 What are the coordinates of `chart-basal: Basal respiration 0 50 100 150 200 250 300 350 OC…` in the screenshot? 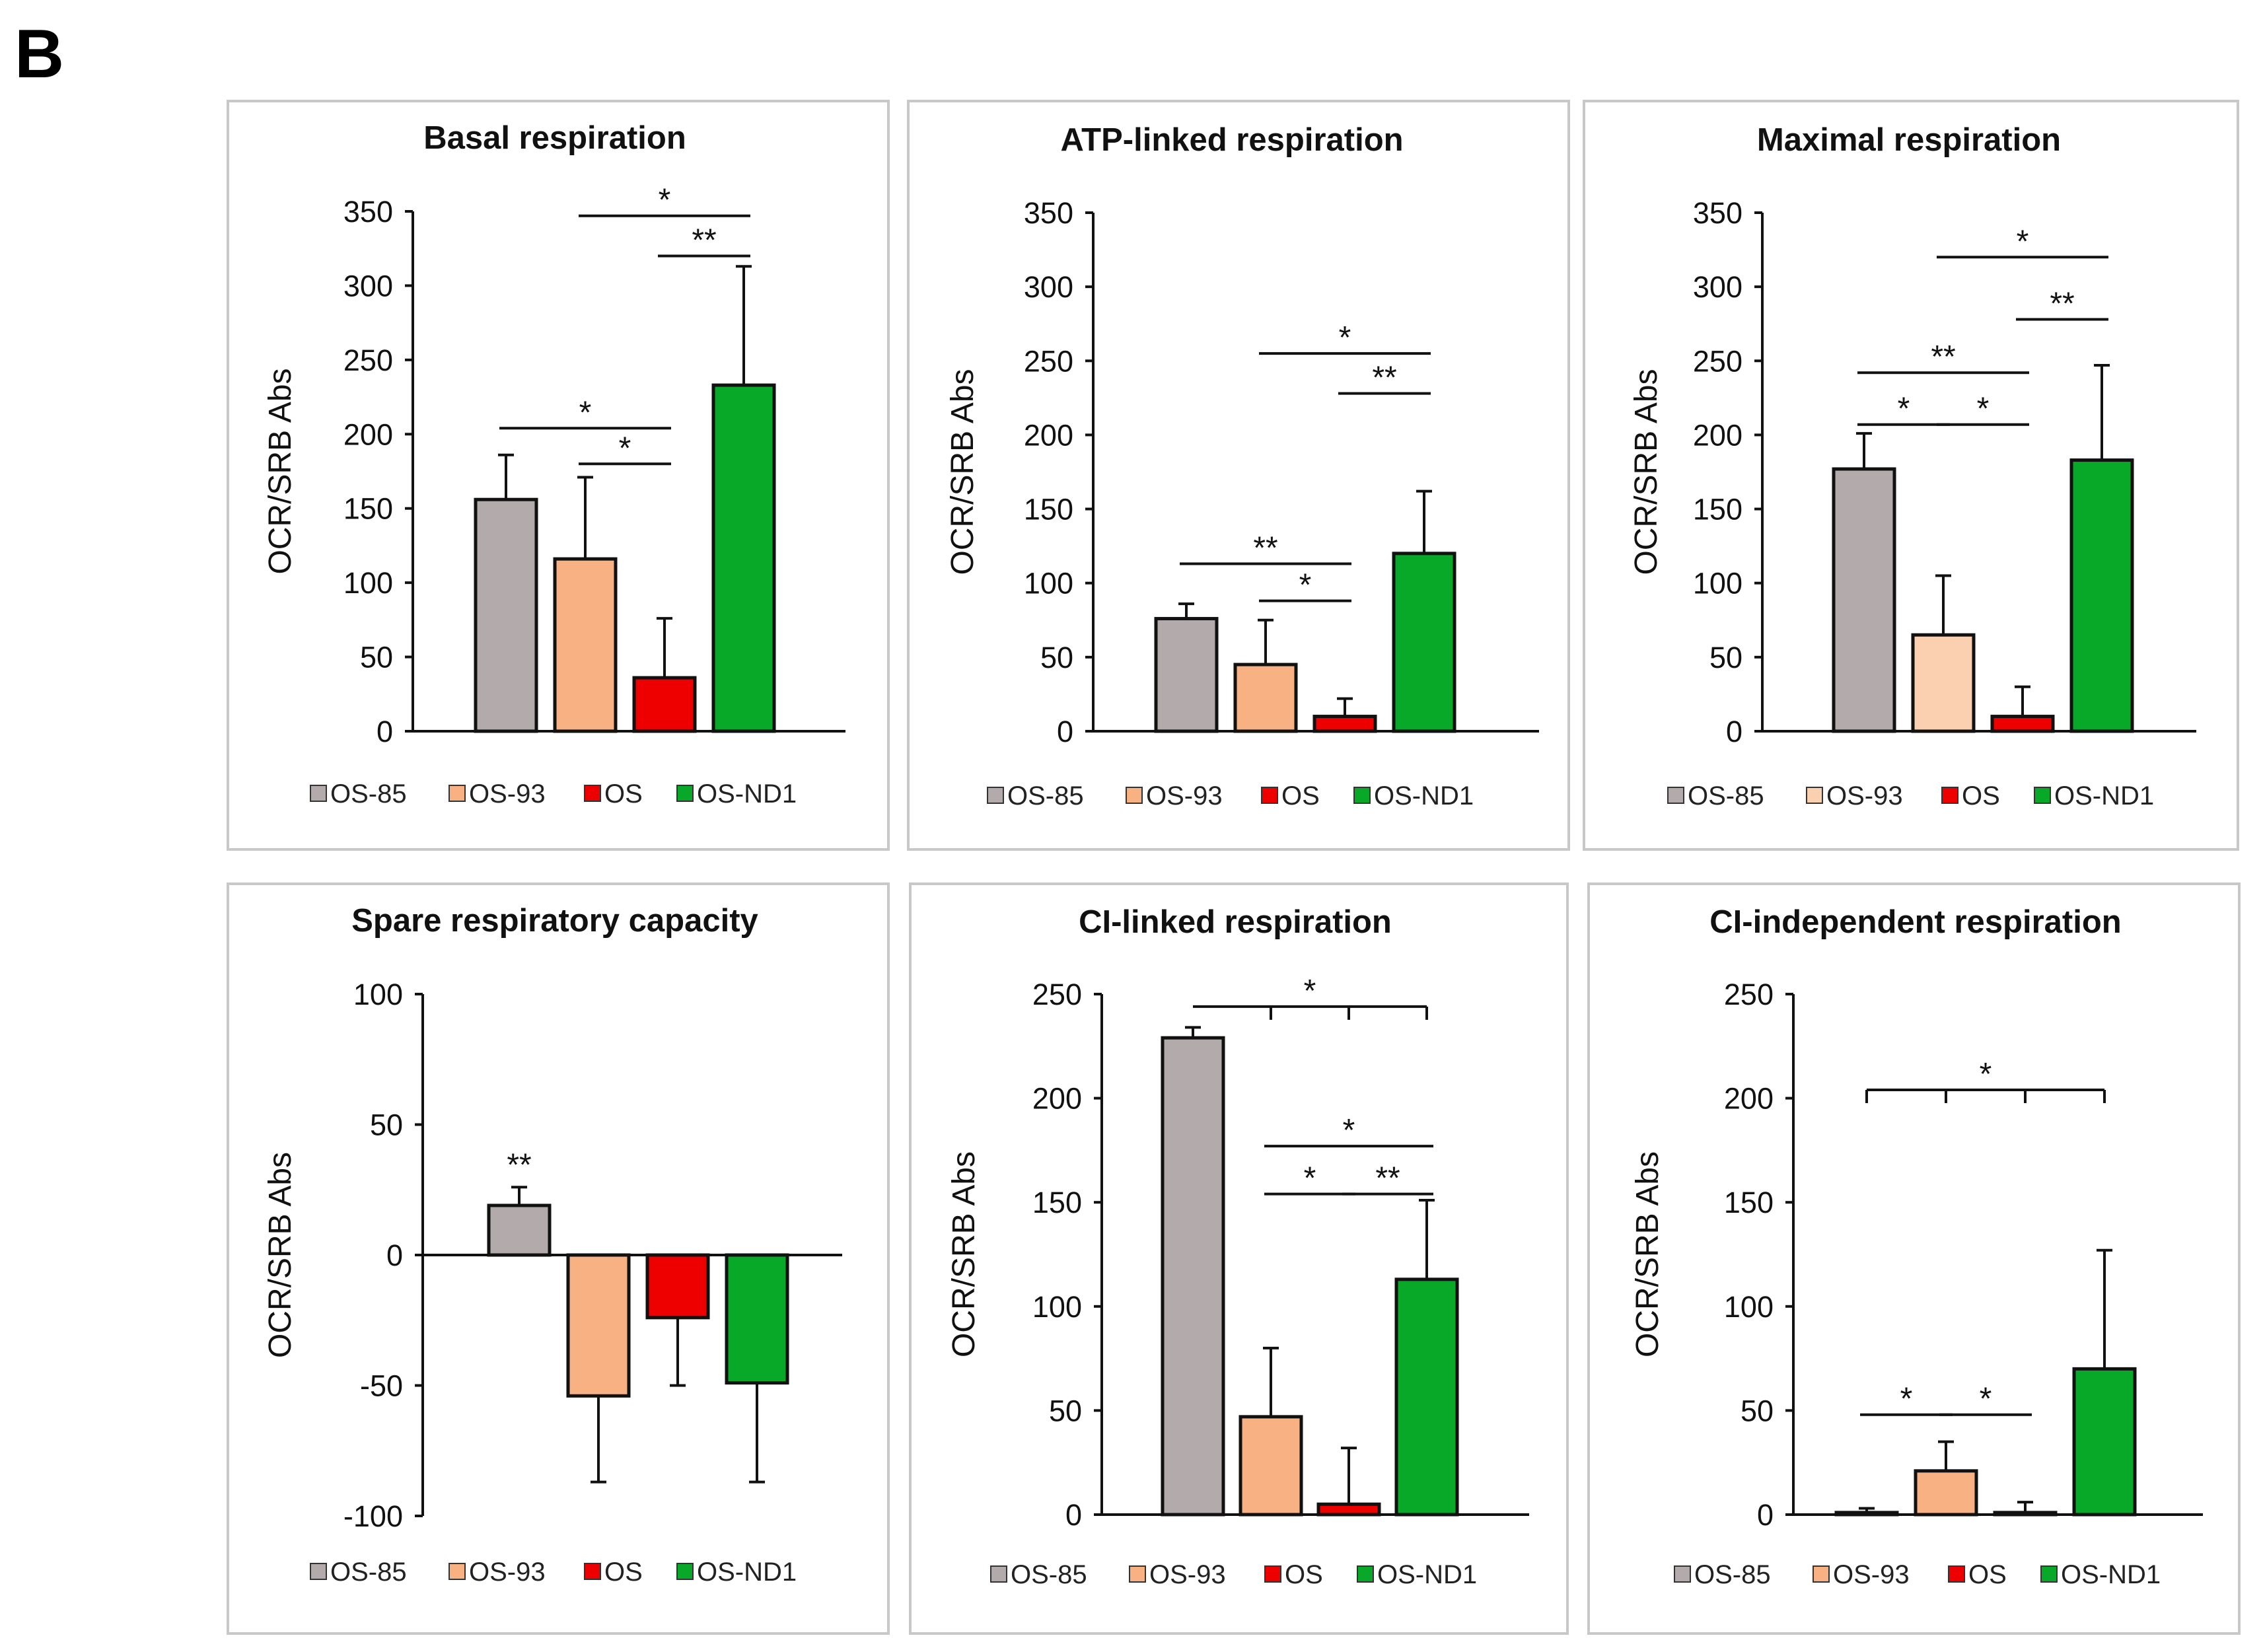 It's located at (558, 475).